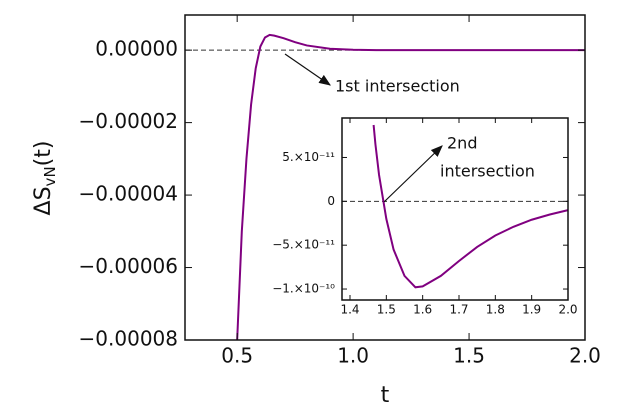 The image size is (640, 418). I want to click on y-tick-label: −0.00004, so click(128, 194).